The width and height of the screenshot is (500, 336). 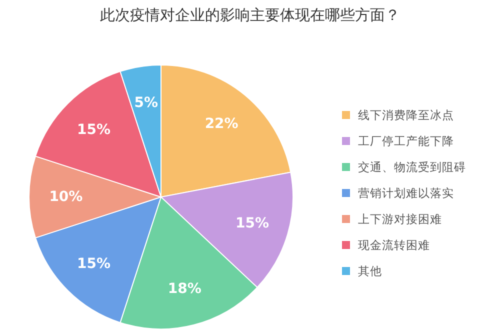 What do you see at coordinates (146, 103) in the screenshot?
I see `data-label: 5%` at bounding box center [146, 103].